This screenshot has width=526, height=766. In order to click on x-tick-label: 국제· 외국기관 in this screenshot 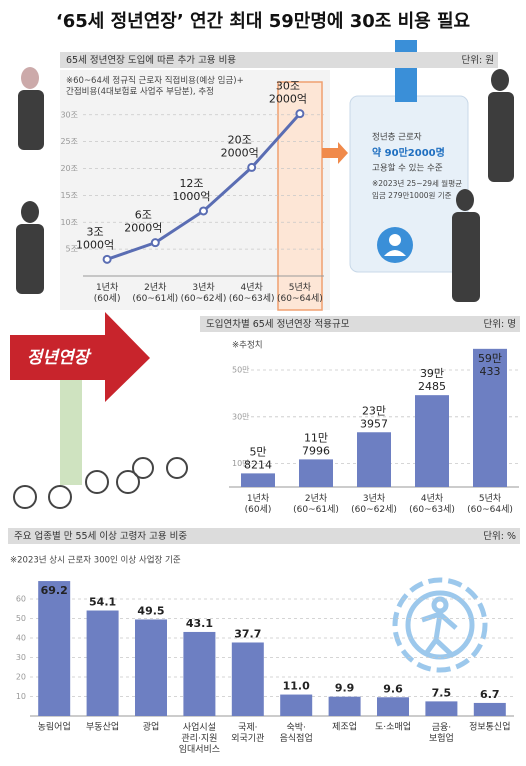, I will do `click(247, 733)`.